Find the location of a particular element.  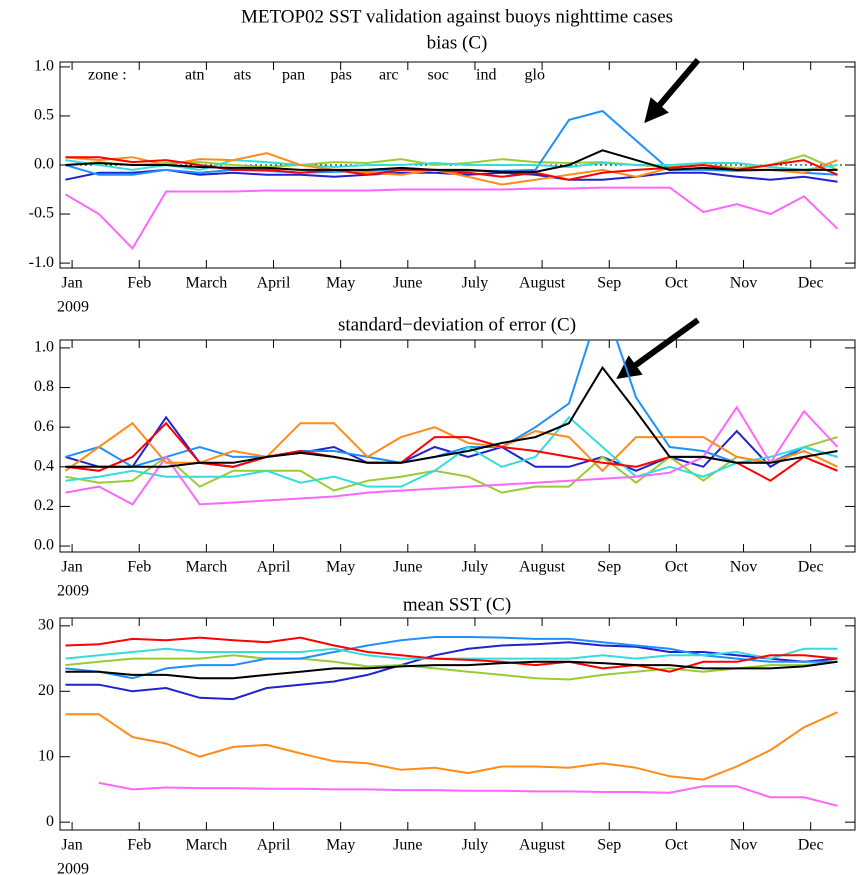

y-tick-label: 0.6 is located at coordinates (44, 426).